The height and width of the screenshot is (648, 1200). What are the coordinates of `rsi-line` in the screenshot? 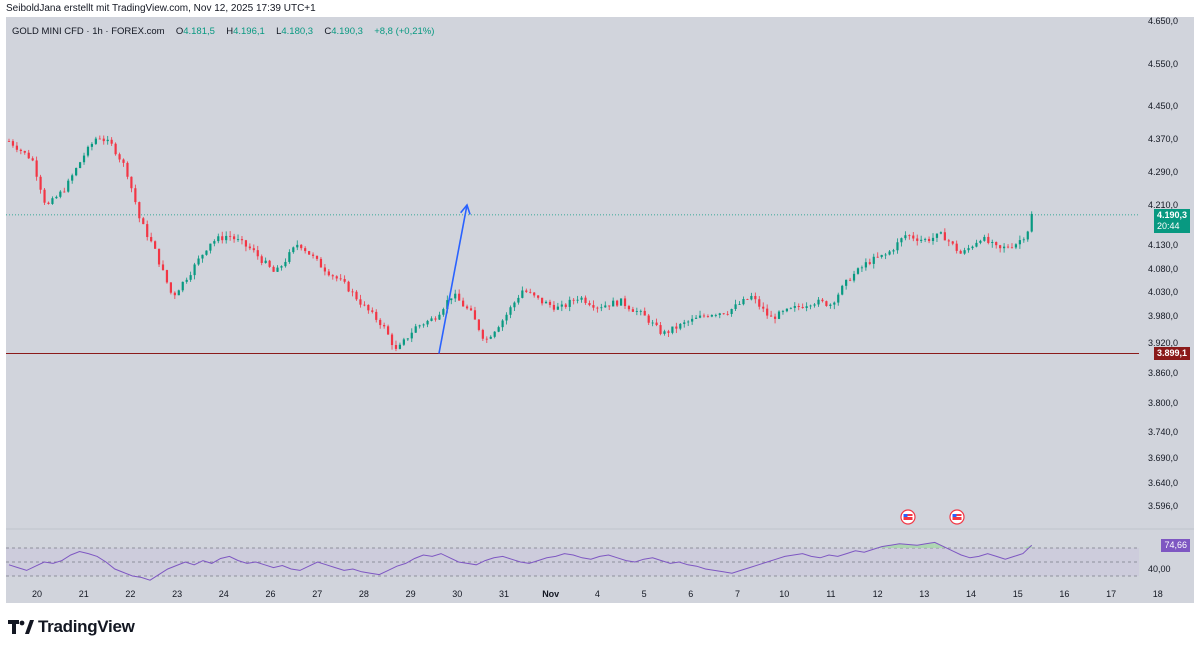 It's located at (520, 561).